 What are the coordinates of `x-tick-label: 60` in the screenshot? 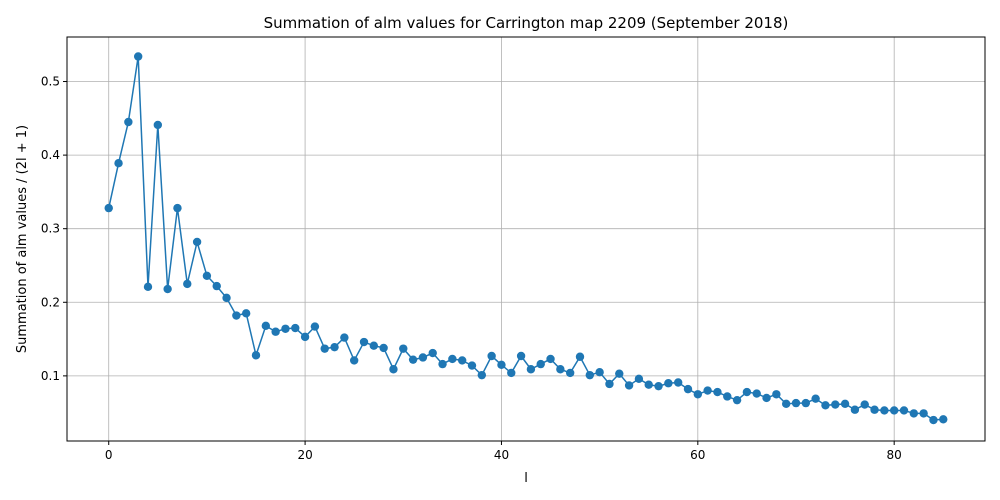 It's located at (697, 455).